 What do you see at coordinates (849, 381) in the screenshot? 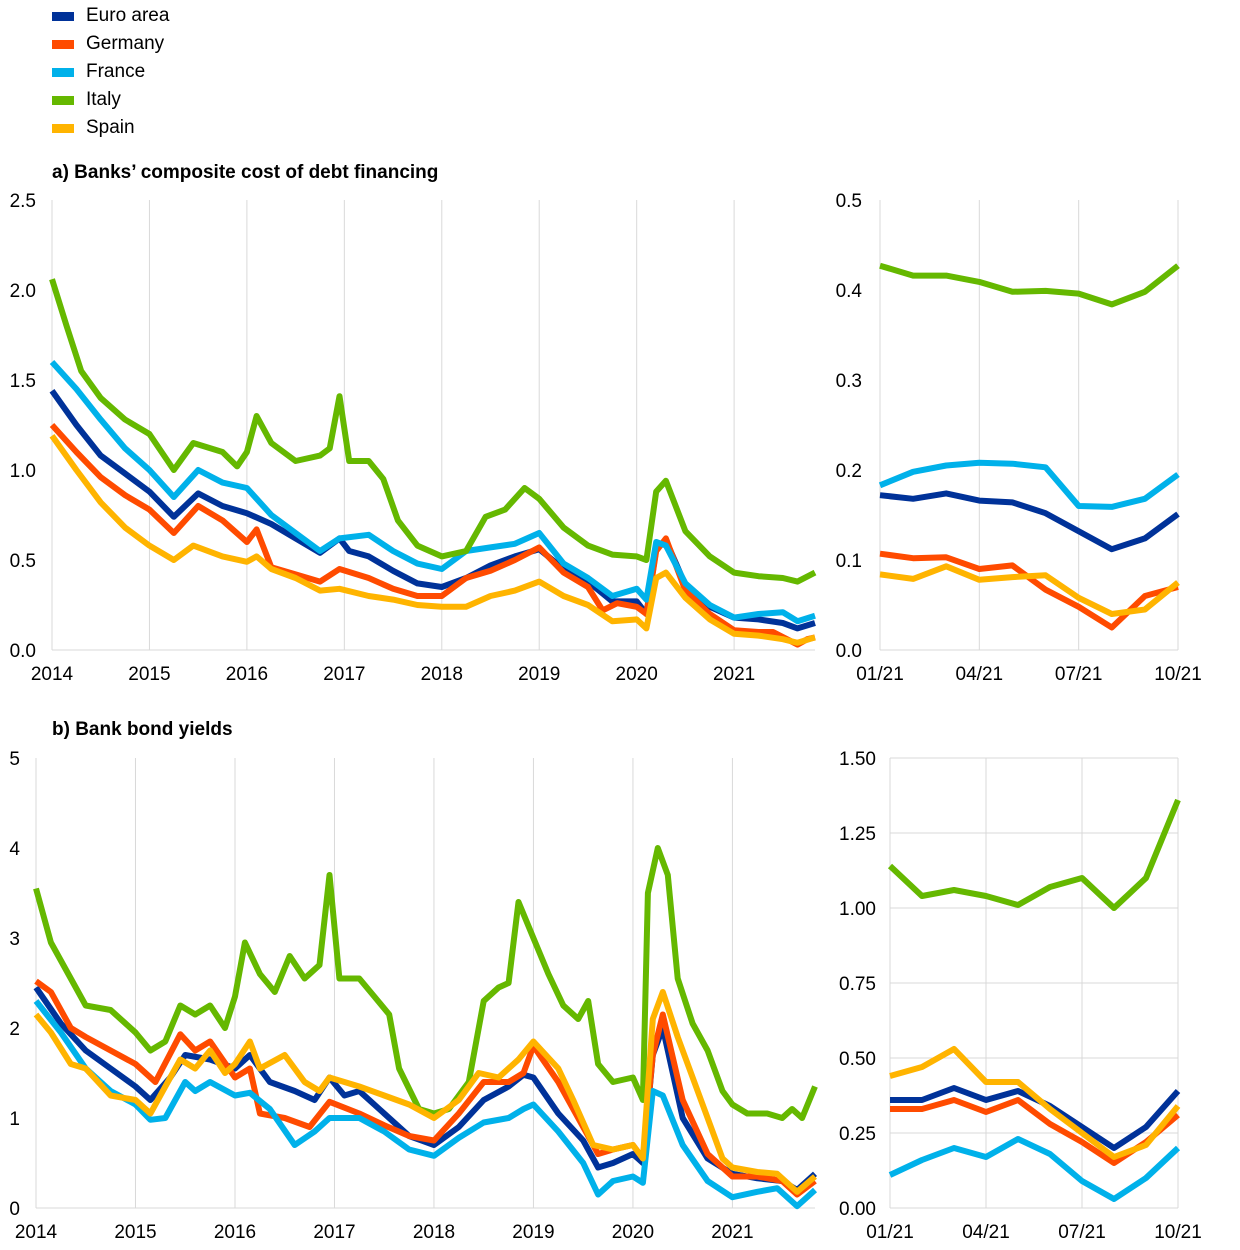
I see `y-tick-label: 0.3` at bounding box center [849, 381].